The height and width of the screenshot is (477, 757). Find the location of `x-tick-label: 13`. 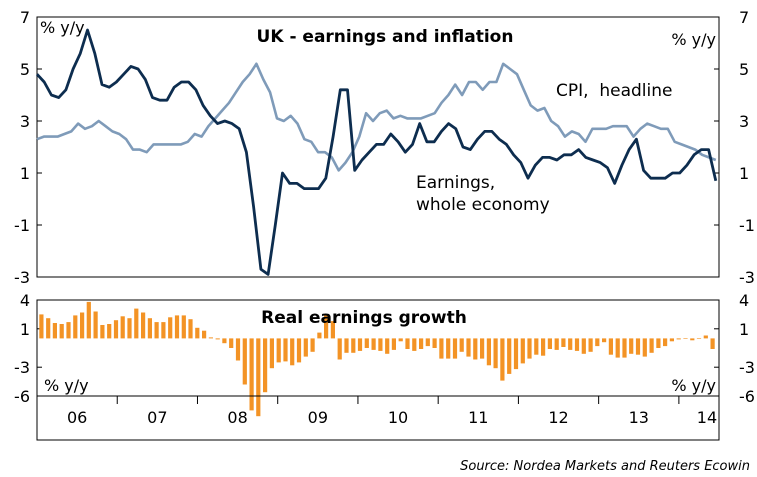

x-tick-label: 13 is located at coordinates (639, 417).